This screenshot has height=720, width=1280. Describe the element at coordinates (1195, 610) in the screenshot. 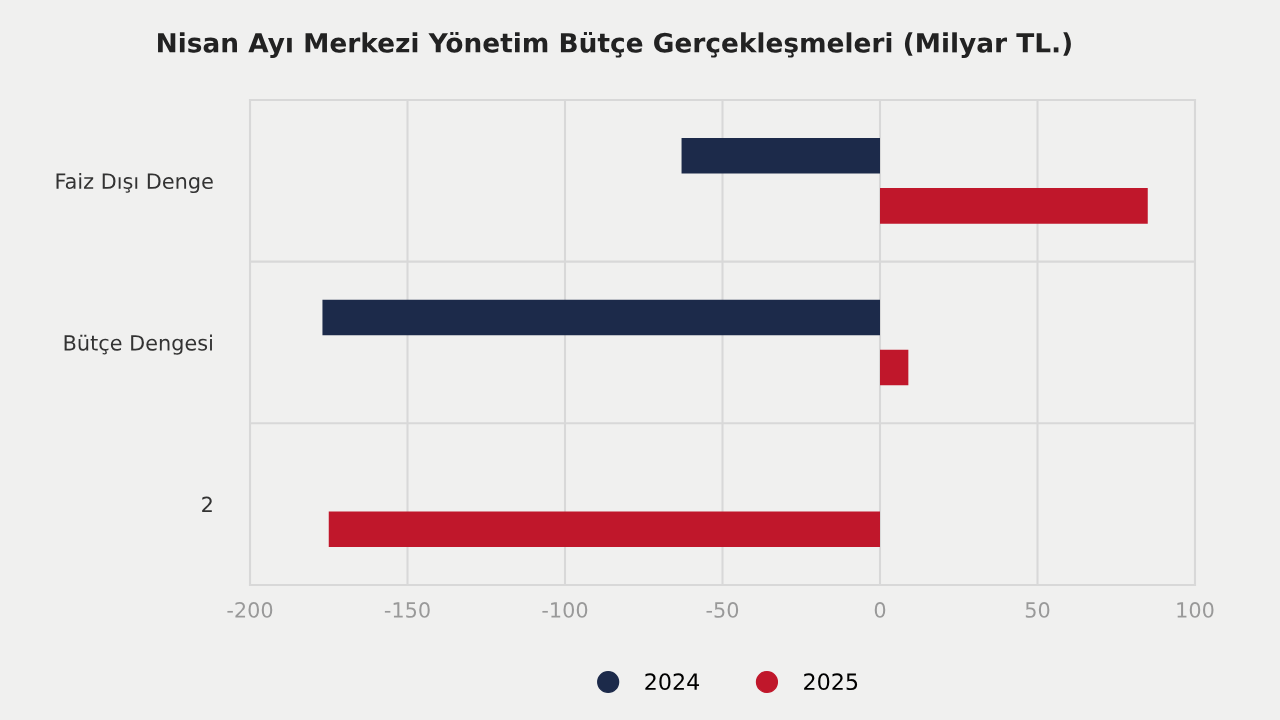

I see `x-tick-label: 100` at that location.